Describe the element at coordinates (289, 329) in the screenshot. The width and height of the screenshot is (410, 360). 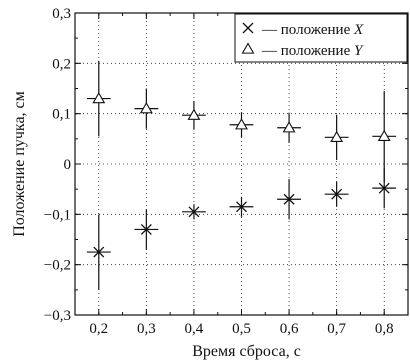
I see `x-tick-label: 0,6` at that location.